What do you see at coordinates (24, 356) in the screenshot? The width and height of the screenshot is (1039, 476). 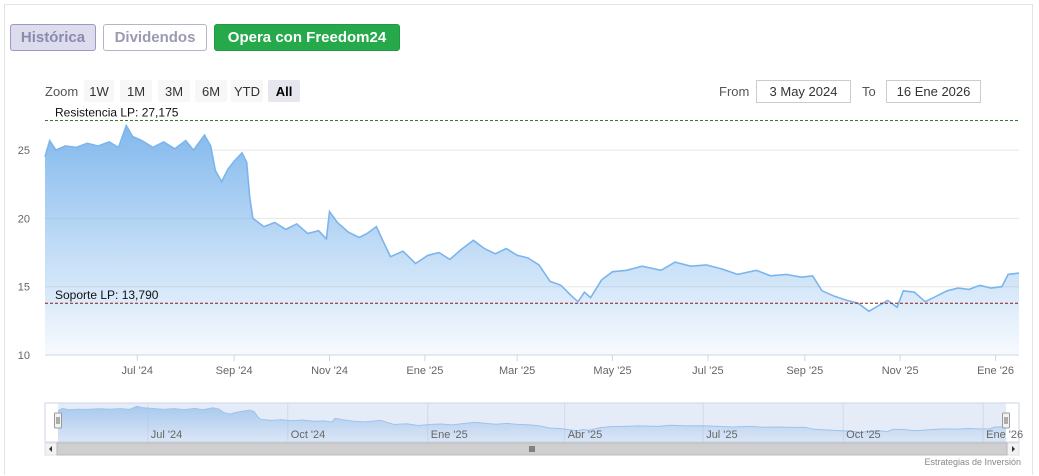 I see `y-tick-label: 10` at bounding box center [24, 356].